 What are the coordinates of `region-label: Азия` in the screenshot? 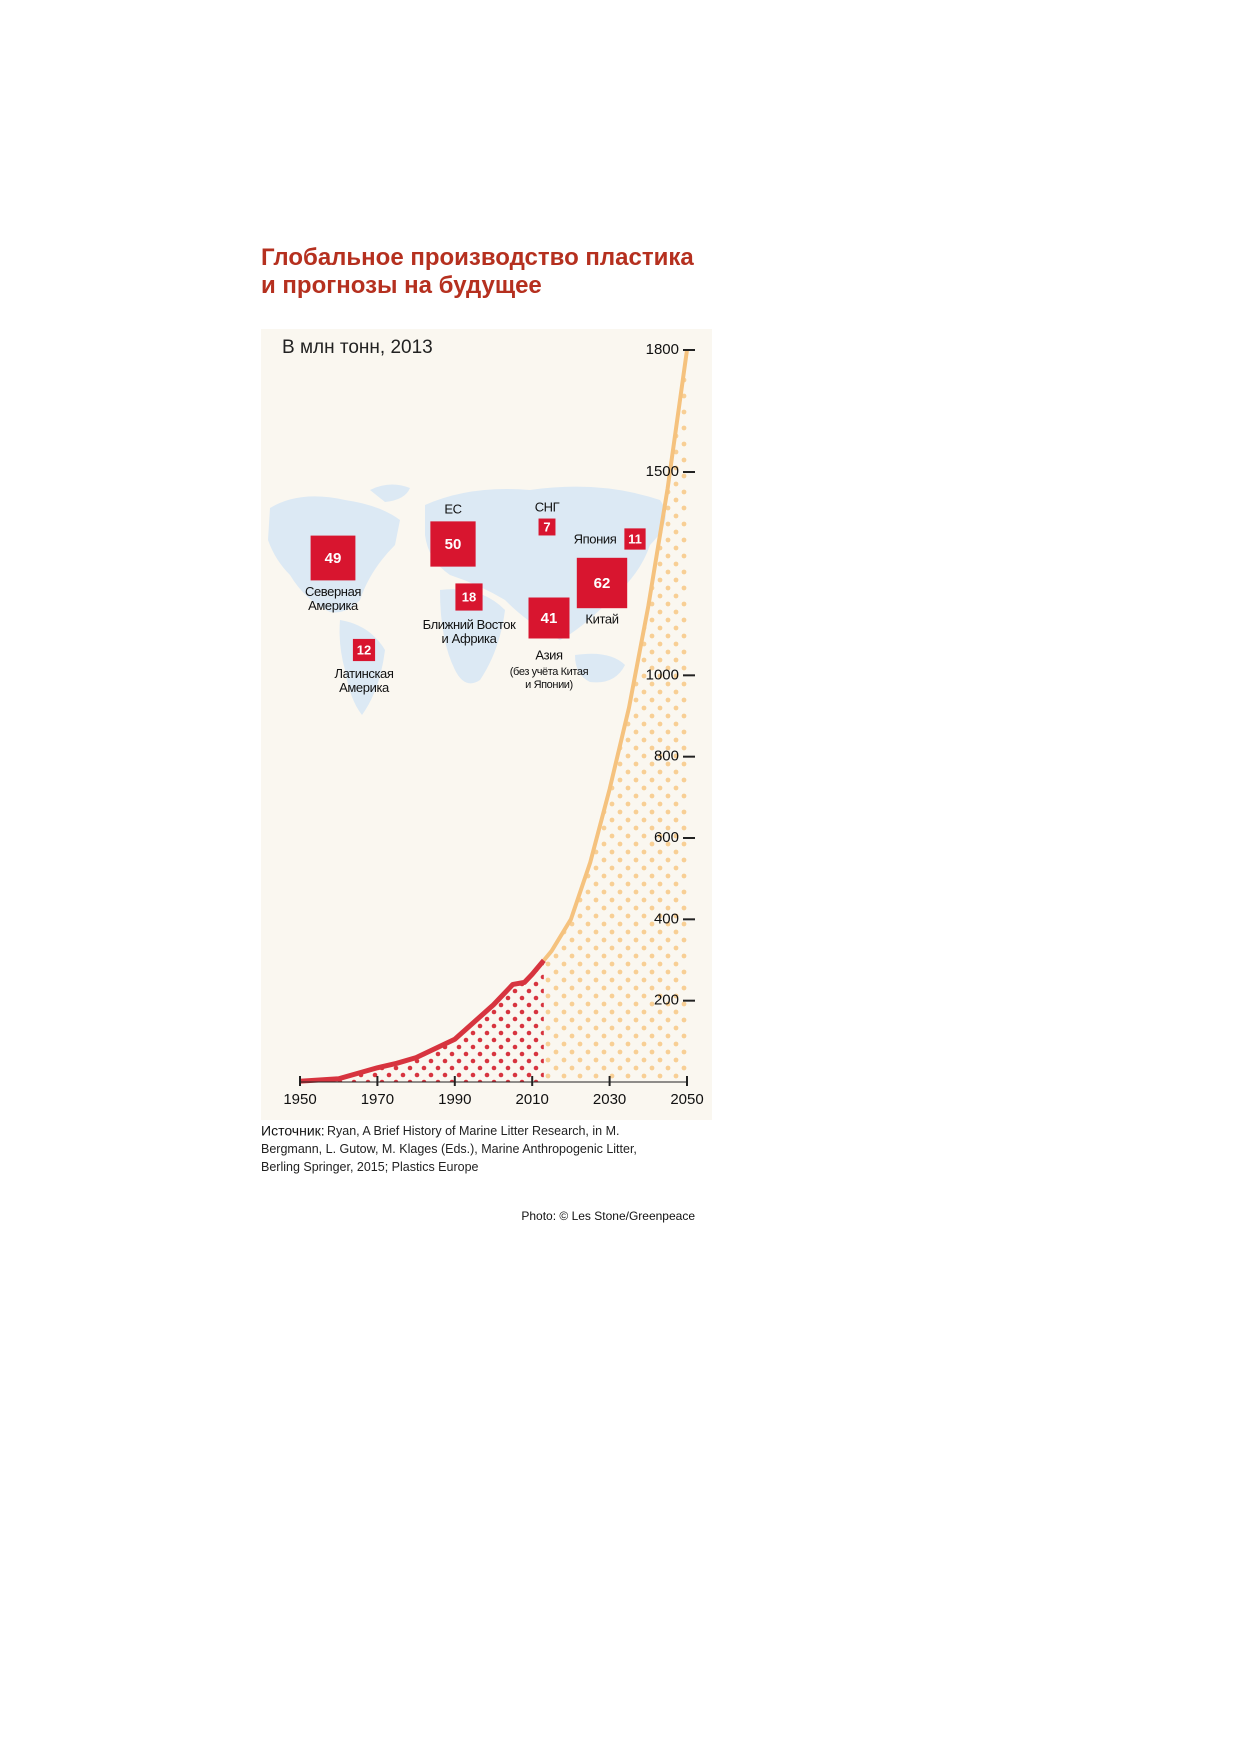 It's located at (549, 654).